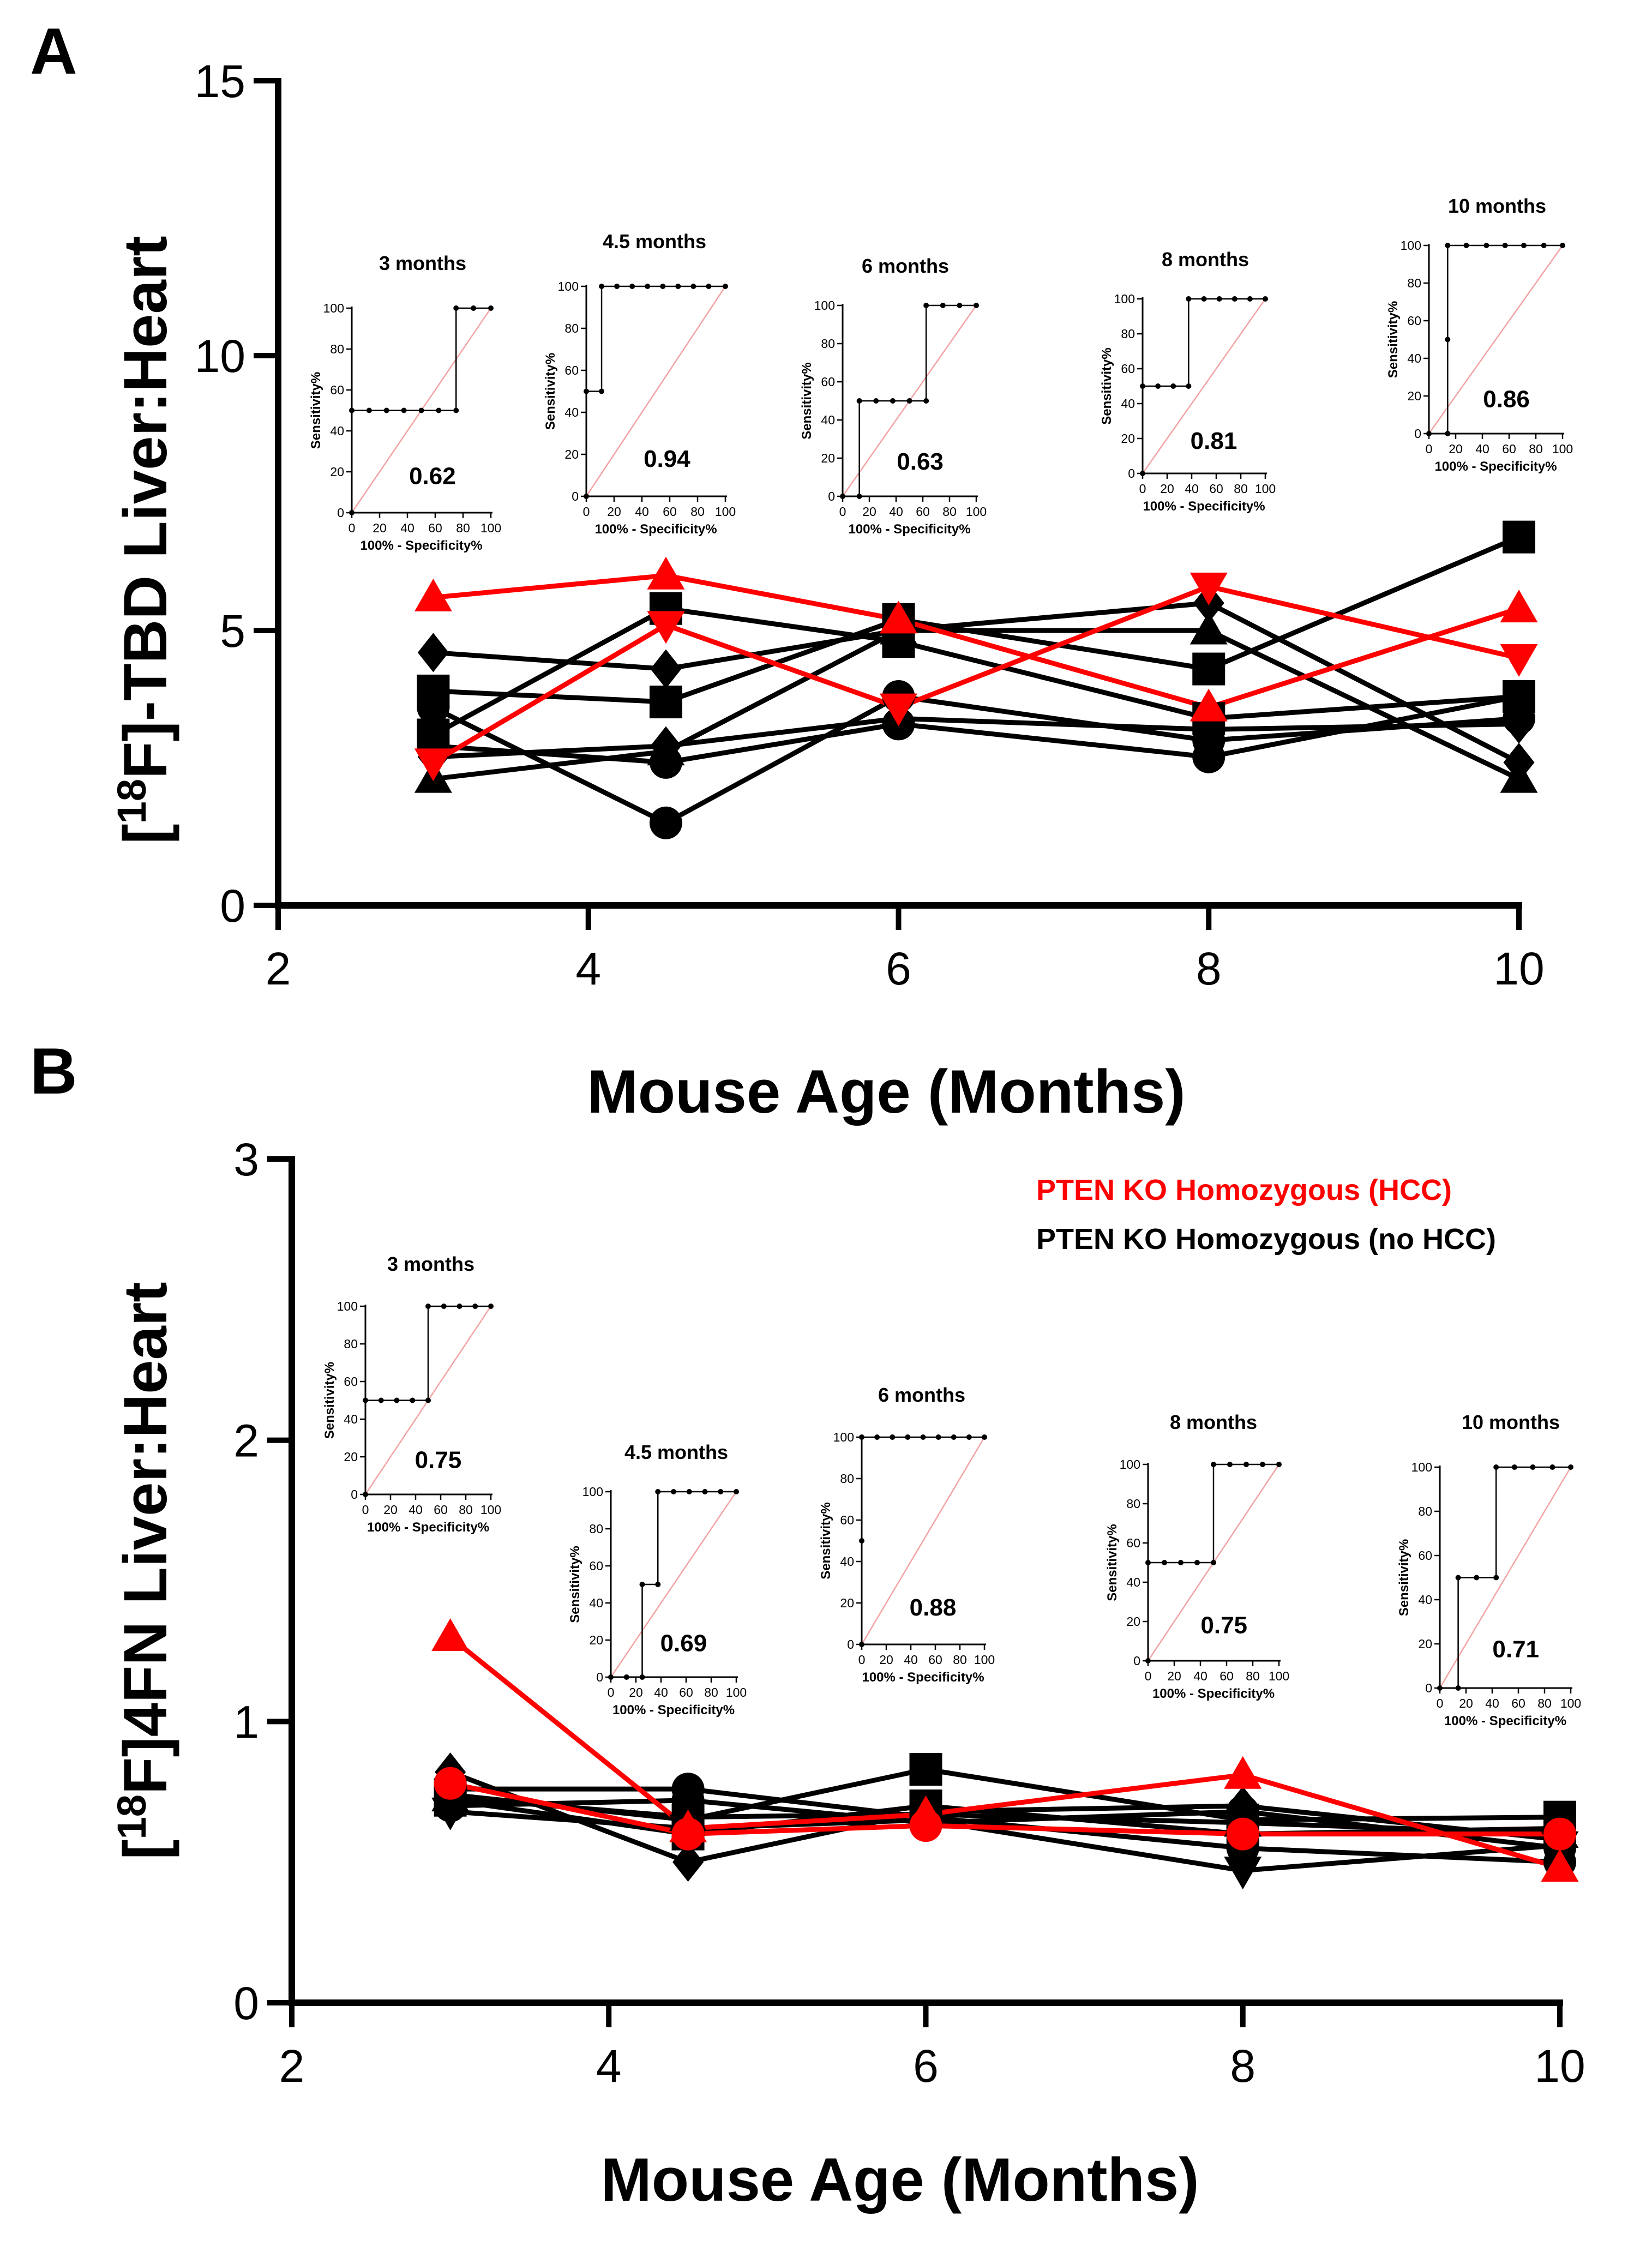 The width and height of the screenshot is (1652, 2252). What do you see at coordinates (1518, 1703) in the screenshot?
I see `roc-x-tick-label: 60` at bounding box center [1518, 1703].